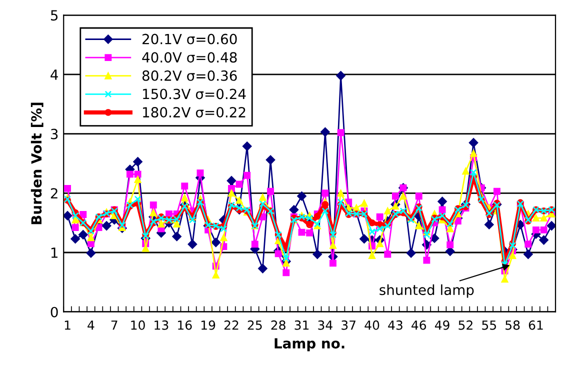 Image resolution: width=568 pixels, height=378 pixels. Describe the element at coordinates (138, 325) in the screenshot. I see `x-tick-label: 10` at that location.